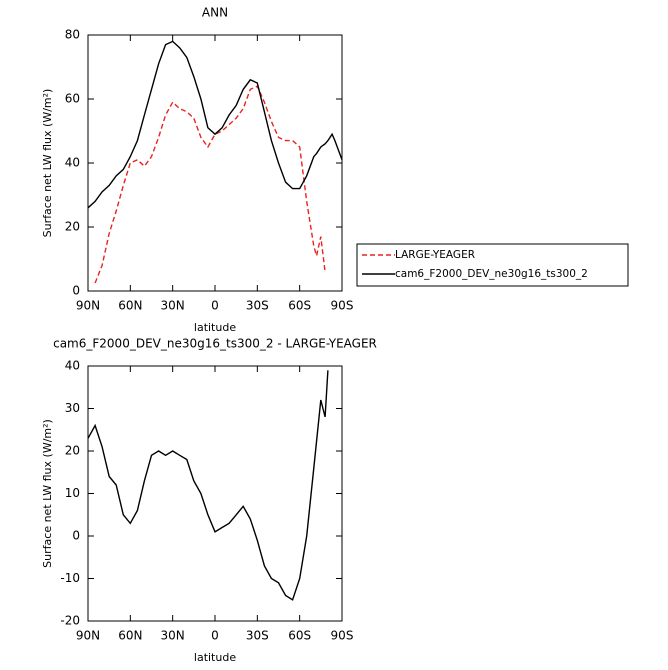 The height and width of the screenshot is (670, 668). I want to click on y-tick-label: -10, so click(70, 578).